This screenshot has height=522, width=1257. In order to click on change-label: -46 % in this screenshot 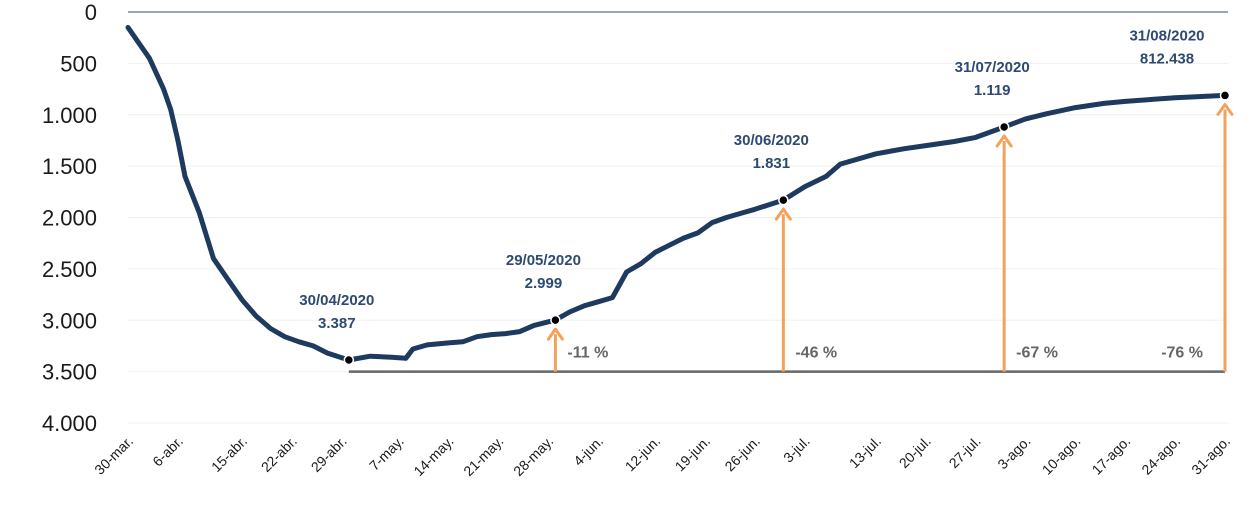, I will do `click(816, 353)`.